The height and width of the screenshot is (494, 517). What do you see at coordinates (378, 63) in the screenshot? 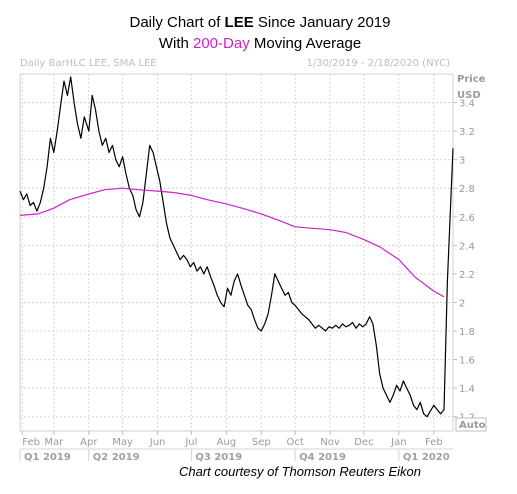
I see `date-range-label: 1/30/2019 - 2/18/2020 (NYC)` at bounding box center [378, 63].